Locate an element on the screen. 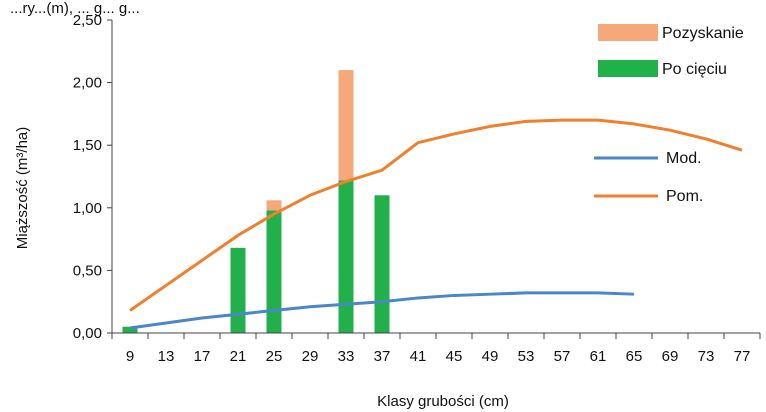 This screenshot has width=766, height=412. x-tick-label: 9 is located at coordinates (130, 356).